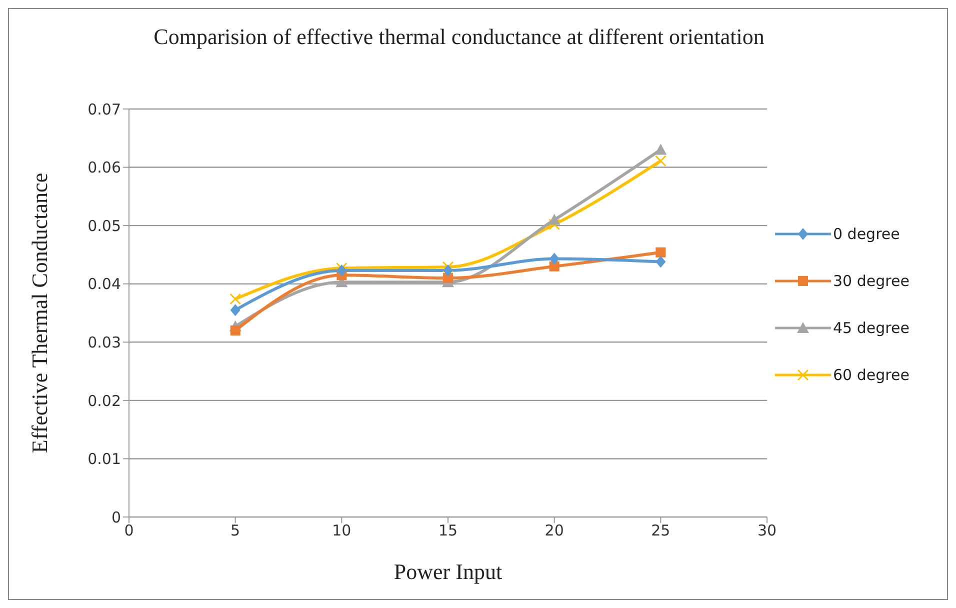  What do you see at coordinates (104, 342) in the screenshot?
I see `y-tick-label: 0.03` at bounding box center [104, 342].